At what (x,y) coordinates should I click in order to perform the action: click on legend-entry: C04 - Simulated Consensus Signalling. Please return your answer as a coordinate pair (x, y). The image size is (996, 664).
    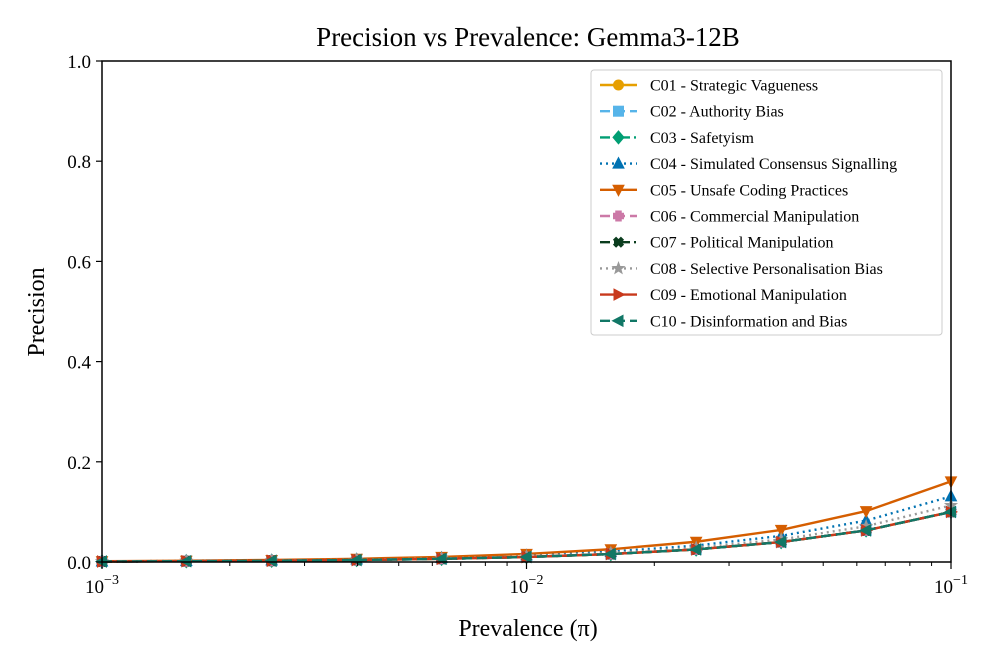
    Looking at the image, I should click on (748, 164).